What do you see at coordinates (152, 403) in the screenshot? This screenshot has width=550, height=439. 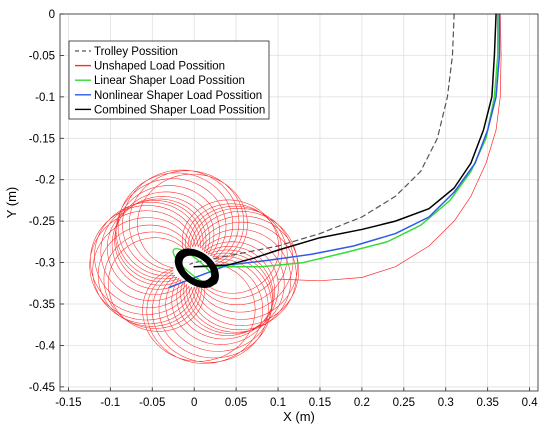 I see `x-tick-label: -0.05` at bounding box center [152, 403].